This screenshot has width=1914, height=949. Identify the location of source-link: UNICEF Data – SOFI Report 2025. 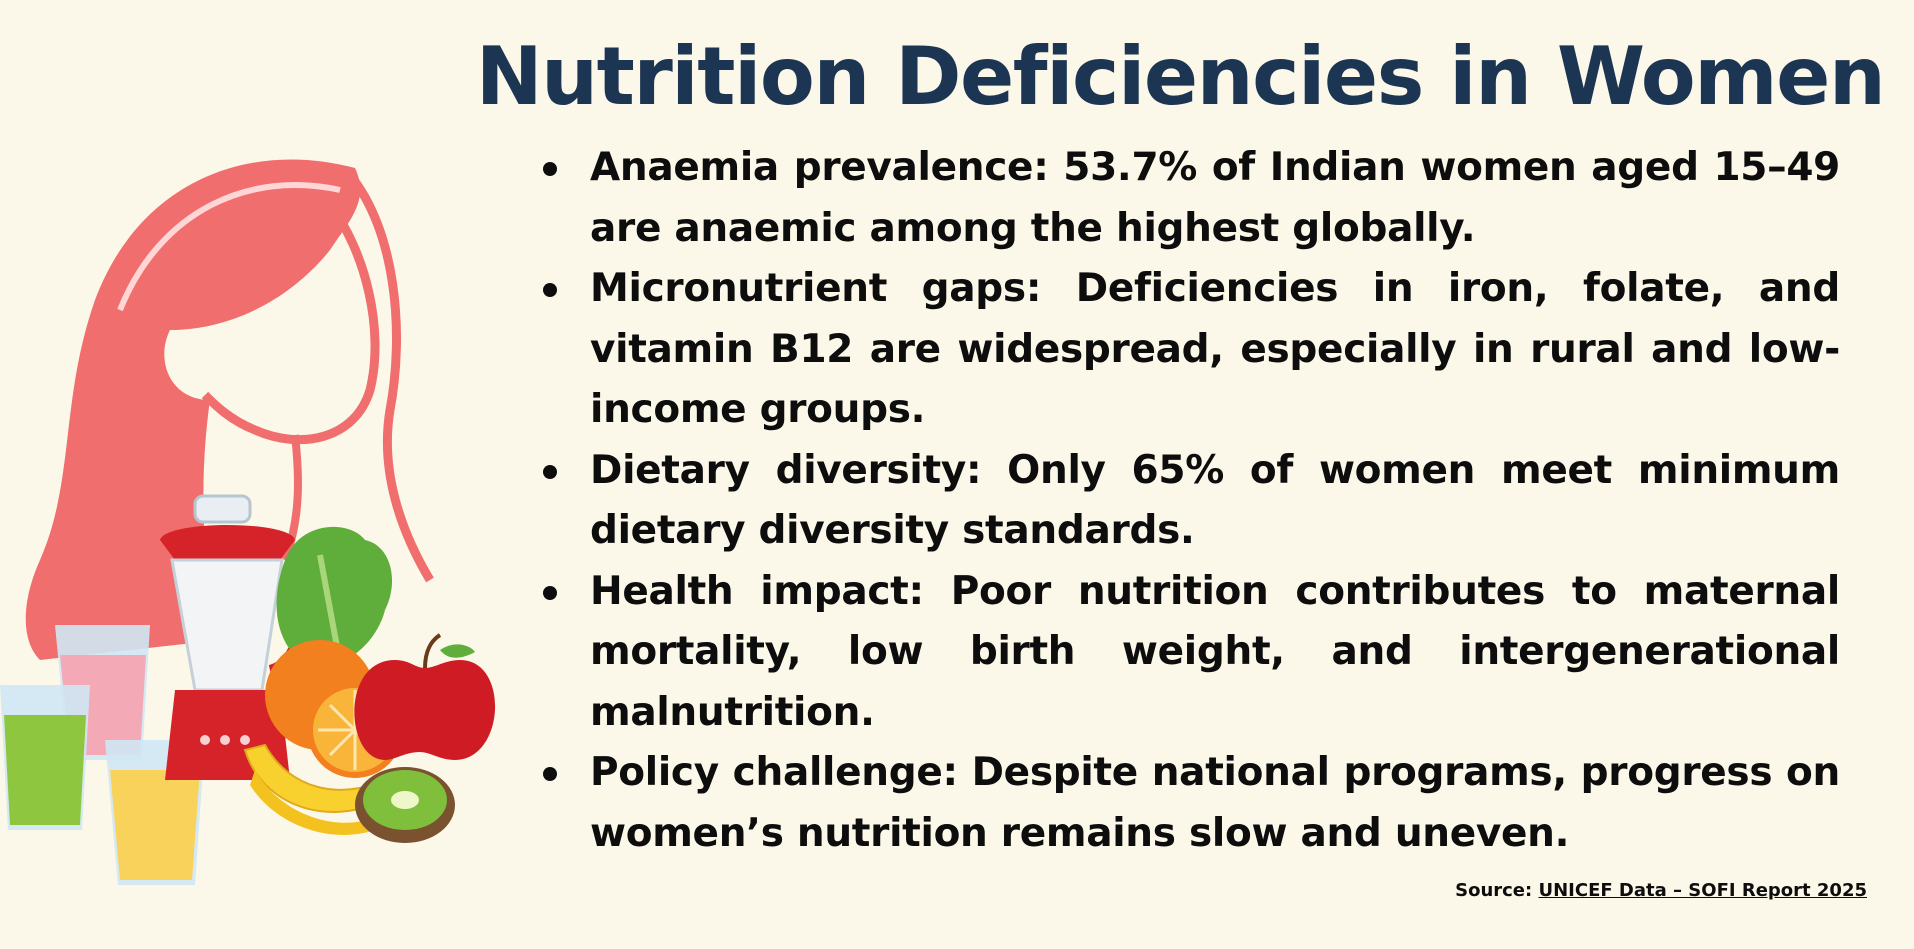
(1702, 890).